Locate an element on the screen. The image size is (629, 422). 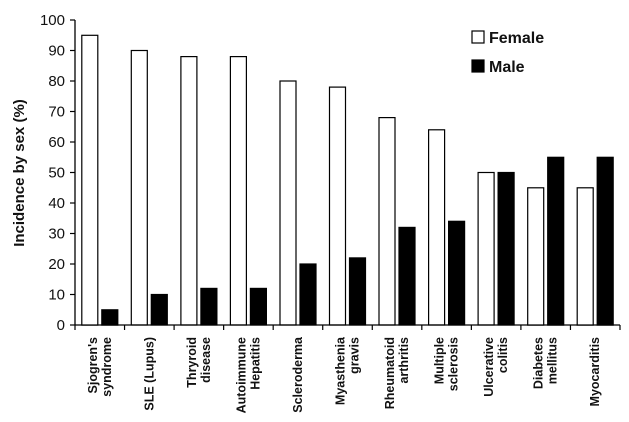
x-tick-label: gravis is located at coordinates (355, 355).